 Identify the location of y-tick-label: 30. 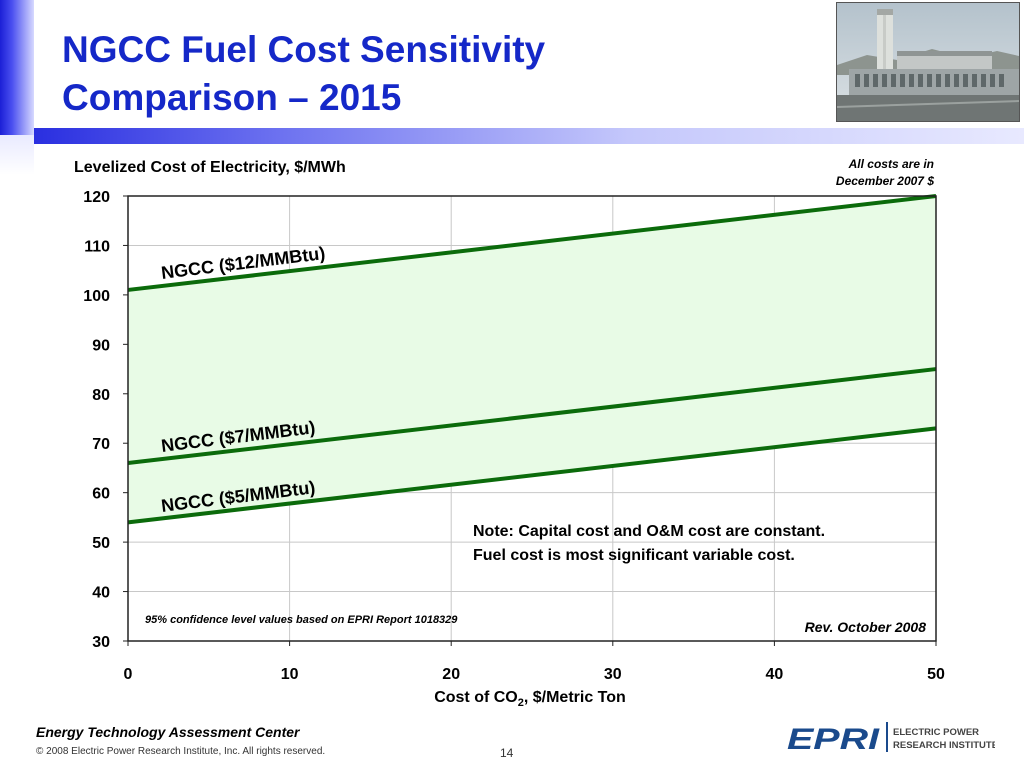
(101, 642).